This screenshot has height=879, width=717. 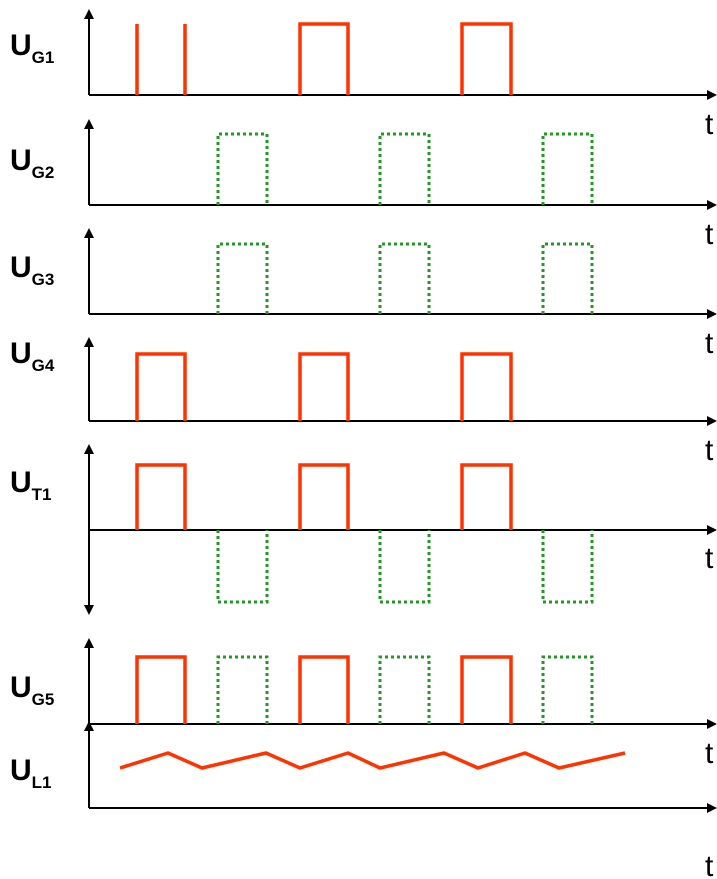 I want to click on label-ug2: UG2, so click(x=32, y=163).